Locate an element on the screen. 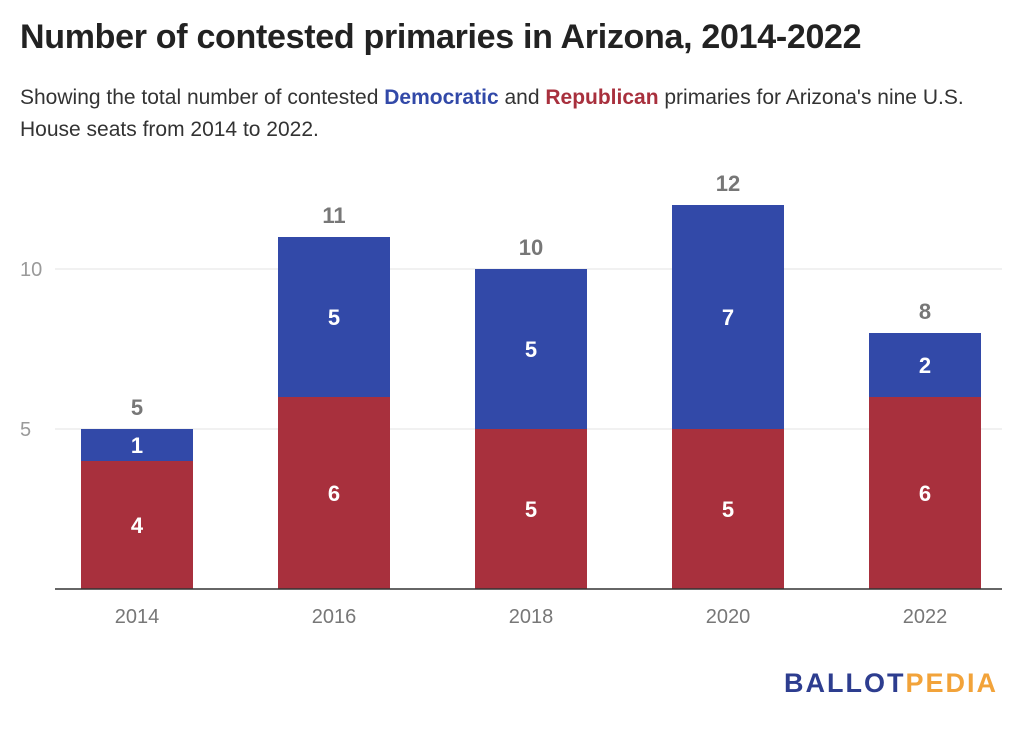  data-label-democratic-2018: 5 is located at coordinates (531, 349).